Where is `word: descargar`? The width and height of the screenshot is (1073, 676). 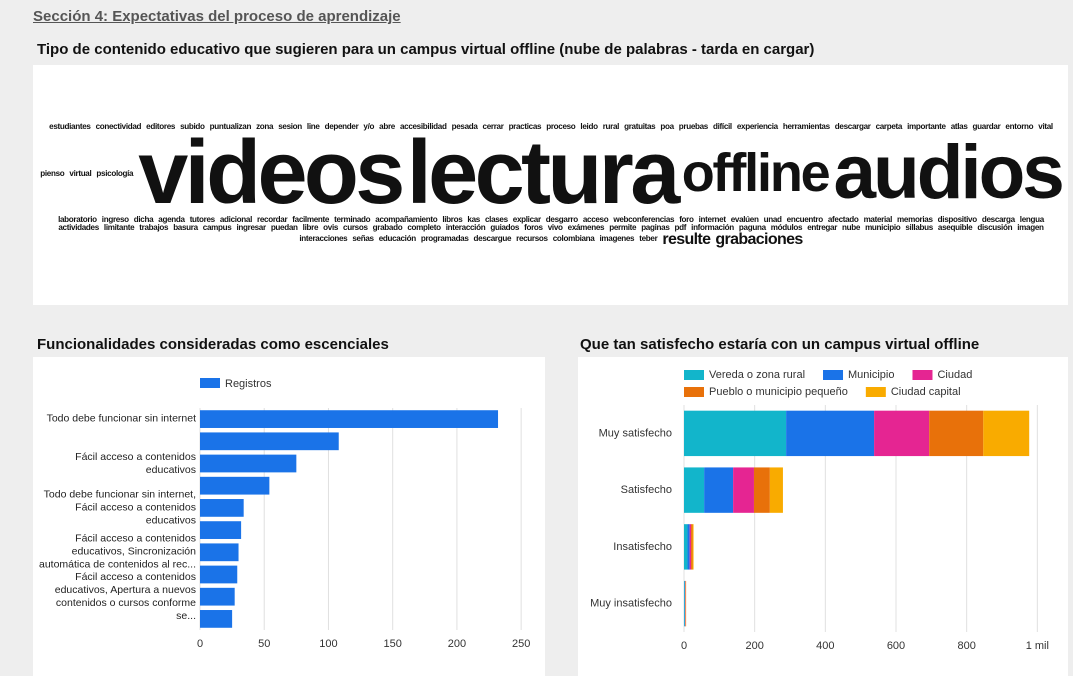
word: descargar is located at coordinates (852, 127).